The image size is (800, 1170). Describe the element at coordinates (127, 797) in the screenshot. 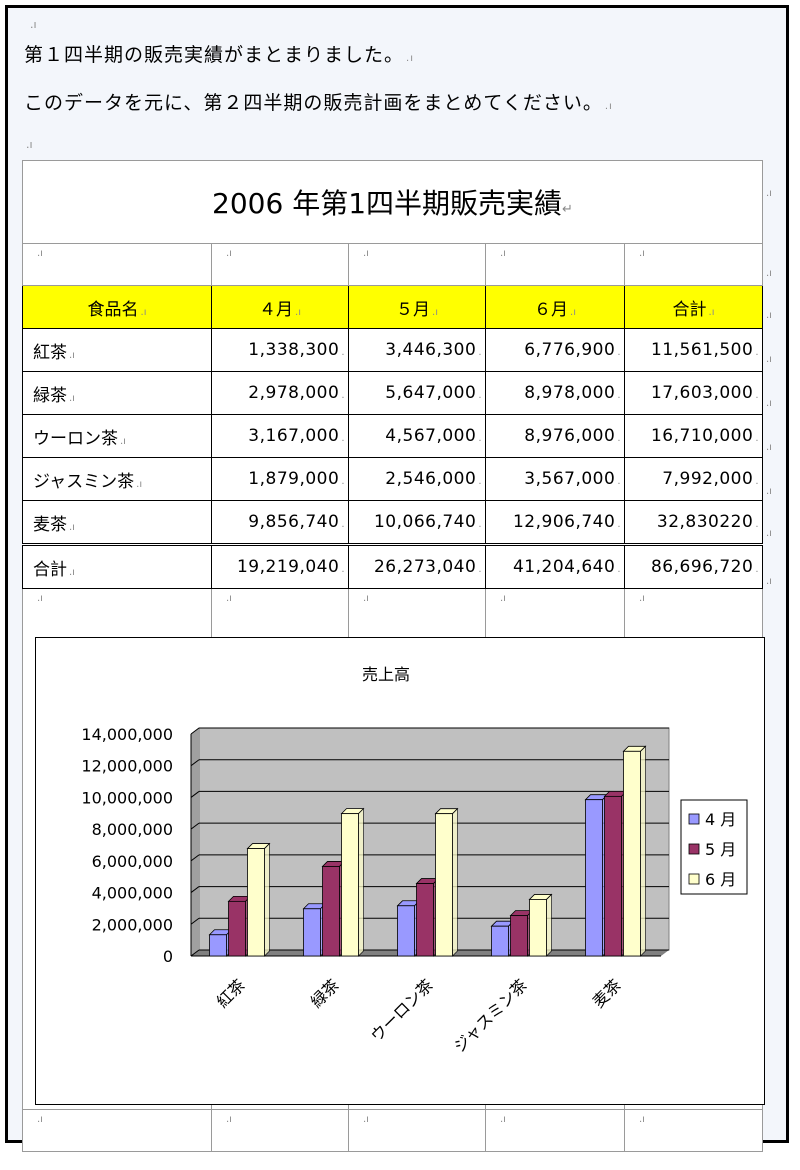

I see `y-tick-label: 10,000,000` at that location.